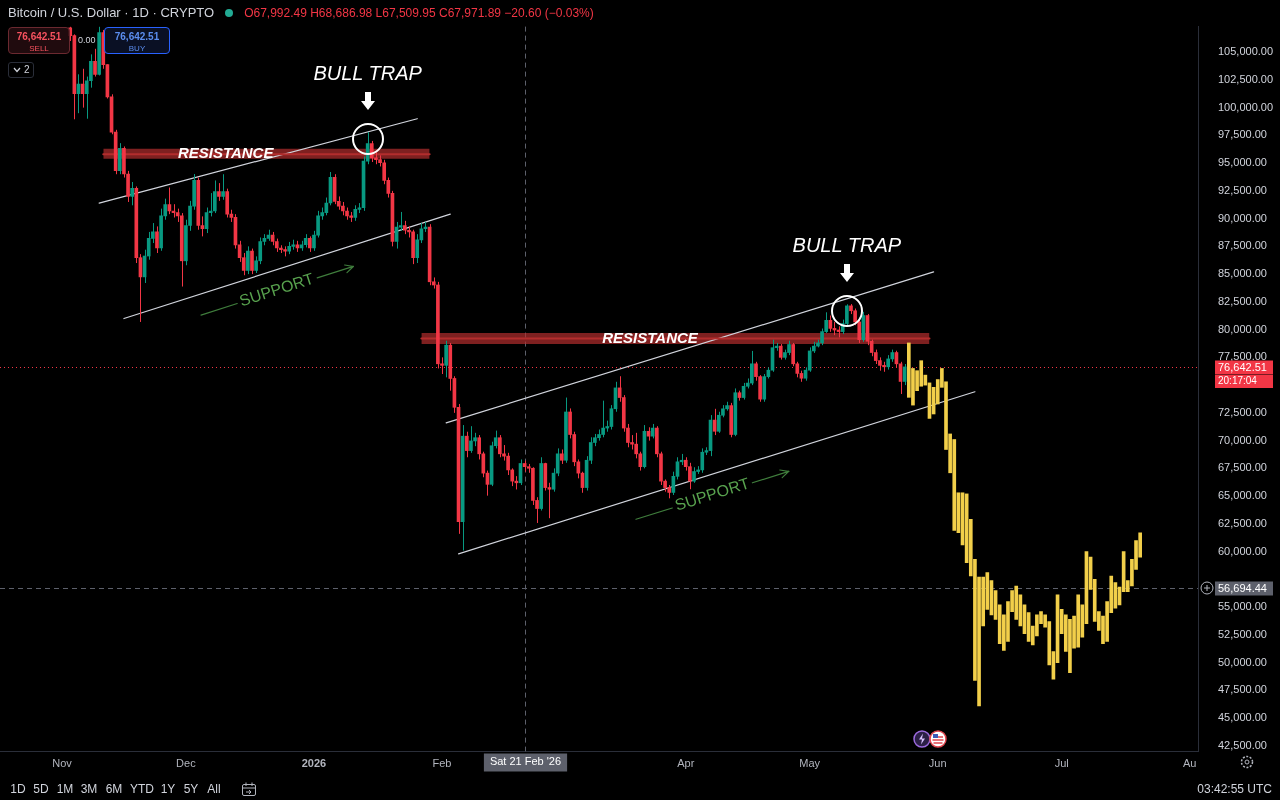 The height and width of the screenshot is (800, 1280). Describe the element at coordinates (937, 763) in the screenshot. I see `x-tick-label: Jun` at that location.